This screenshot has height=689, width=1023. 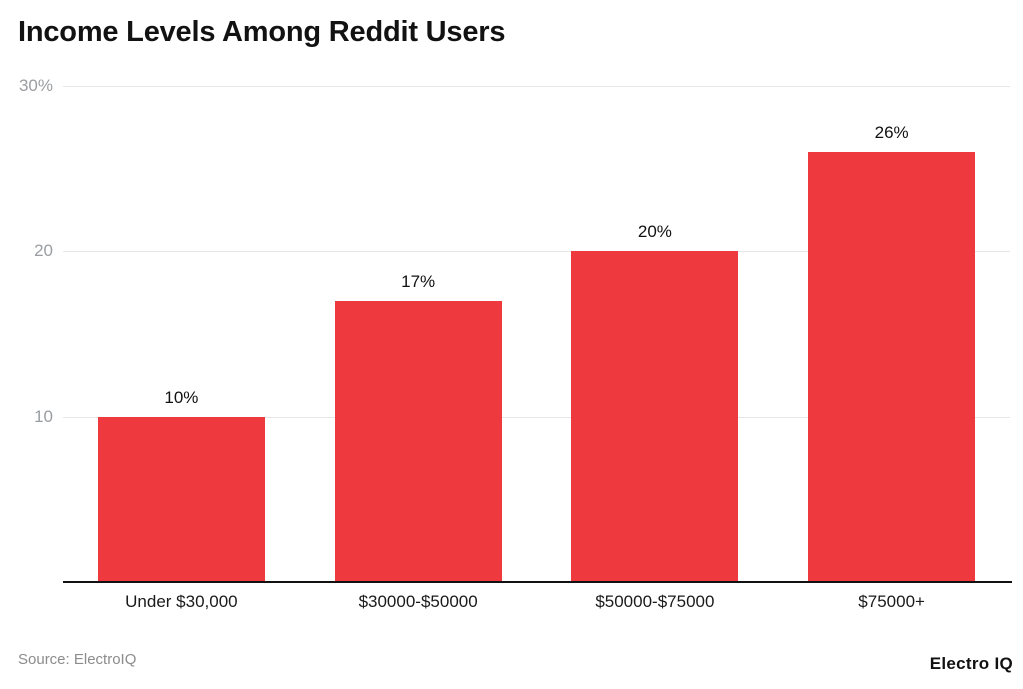 What do you see at coordinates (891, 601) in the screenshot?
I see `x-tick-label: $75000+` at bounding box center [891, 601].